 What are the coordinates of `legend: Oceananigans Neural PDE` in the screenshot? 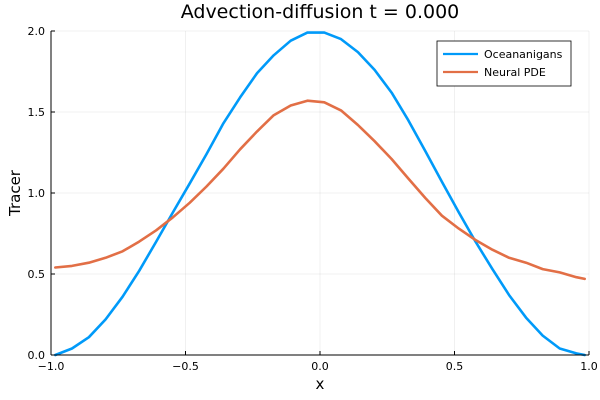 It's located at (504, 63).